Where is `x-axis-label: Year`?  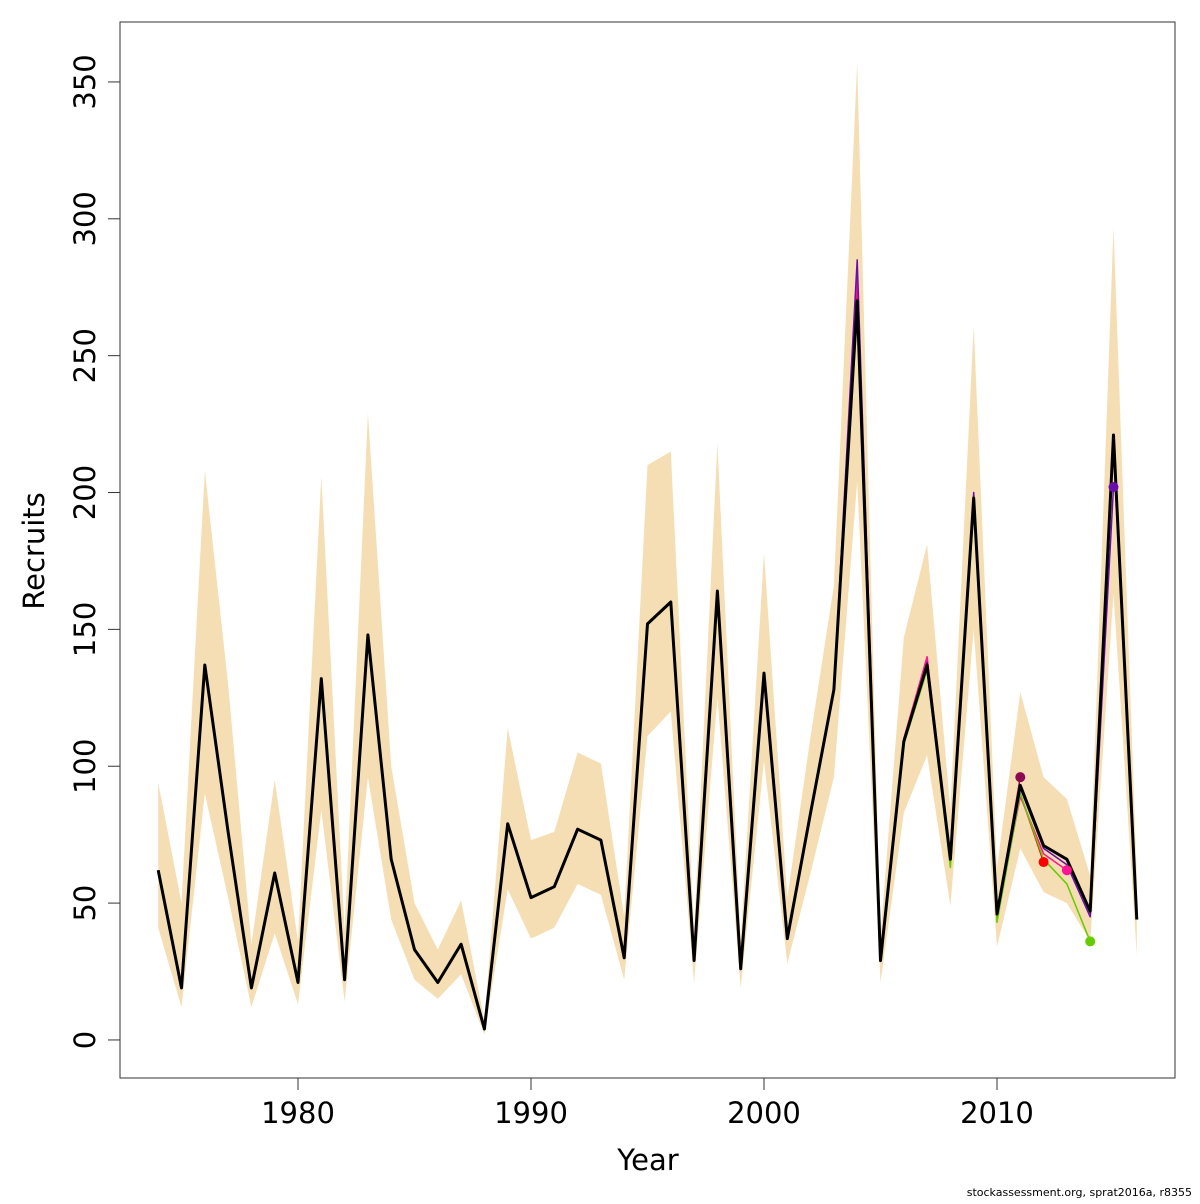
x-axis-label: Year is located at coordinates (647, 1160).